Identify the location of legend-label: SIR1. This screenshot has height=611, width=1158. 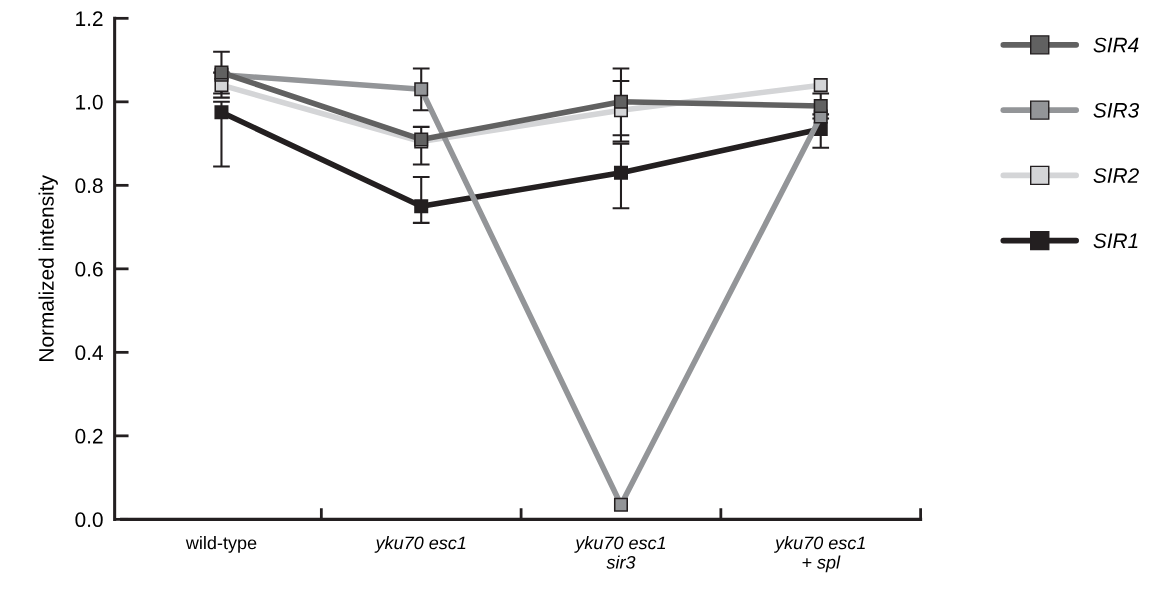
(1115, 241).